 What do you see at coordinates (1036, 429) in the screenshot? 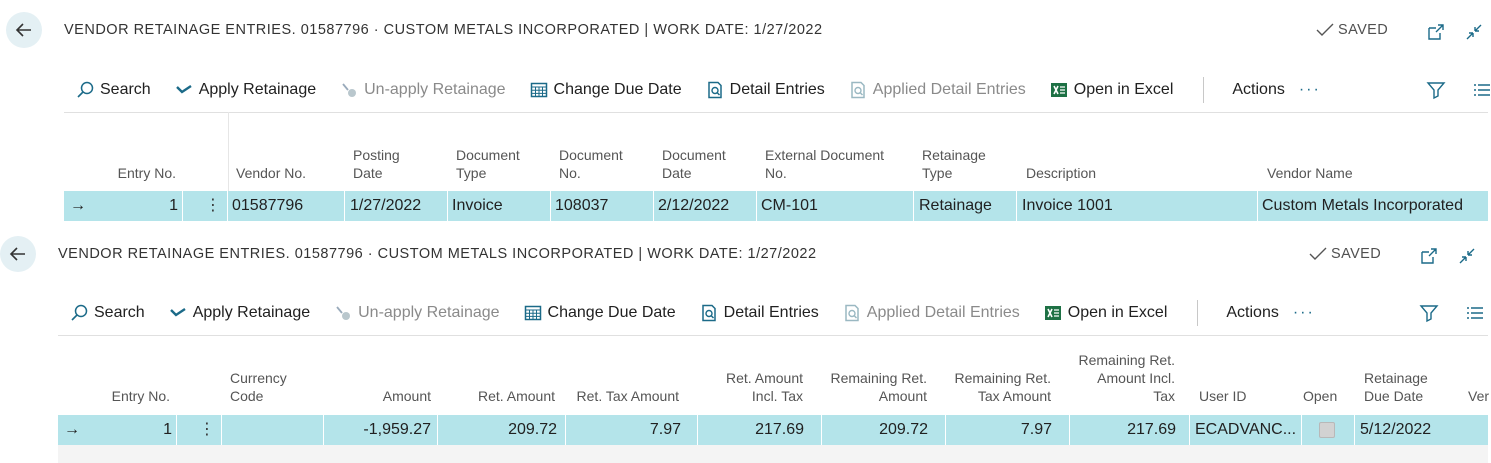
I see `cell-remaining-ret-tax-amount: 7.97` at bounding box center [1036, 429].